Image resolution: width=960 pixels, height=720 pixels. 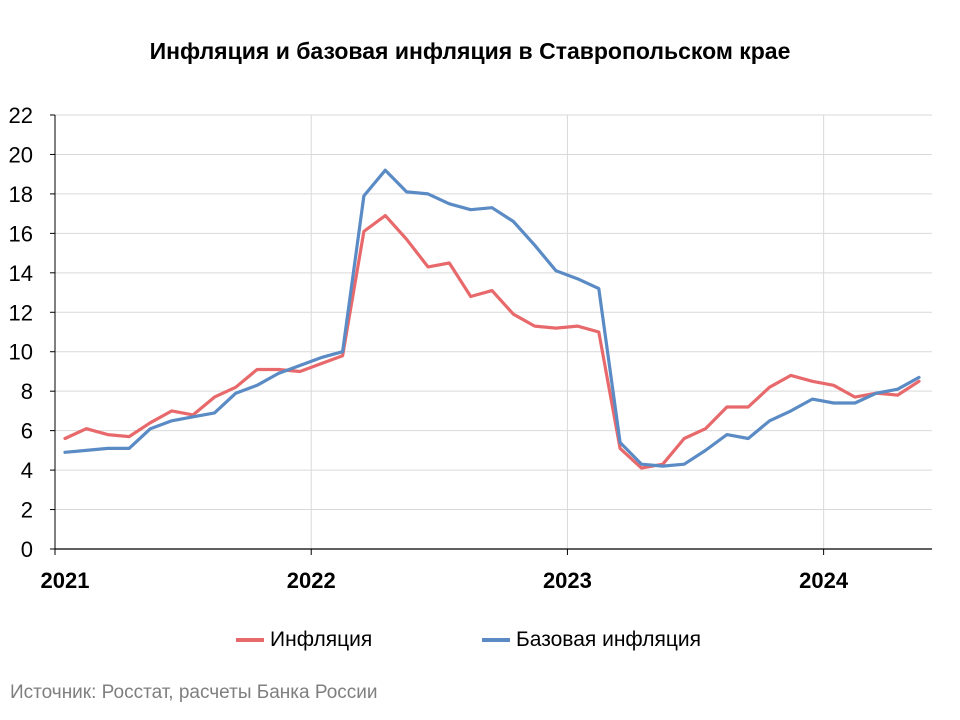 I want to click on y-tick-label: 8, so click(x=27, y=391).